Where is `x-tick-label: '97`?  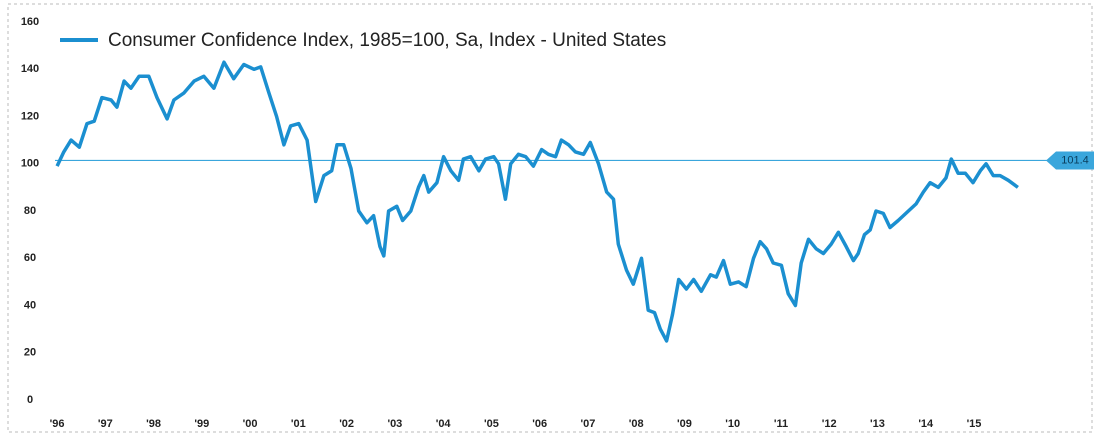 x-tick-label: '97 is located at coordinates (105, 424).